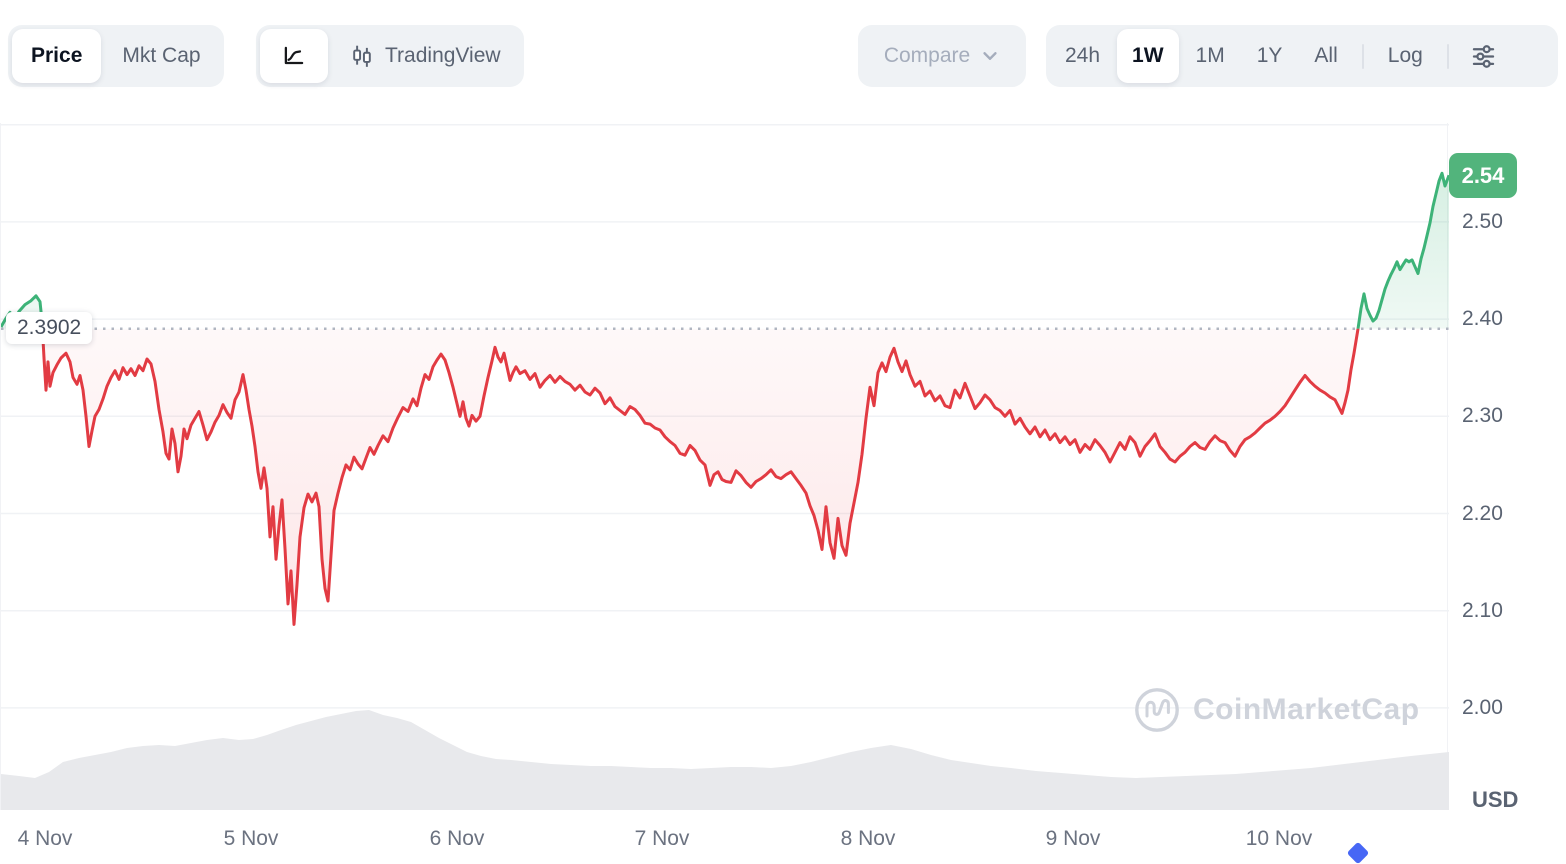  What do you see at coordinates (725, 760) in the screenshot?
I see `volume-area` at bounding box center [725, 760].